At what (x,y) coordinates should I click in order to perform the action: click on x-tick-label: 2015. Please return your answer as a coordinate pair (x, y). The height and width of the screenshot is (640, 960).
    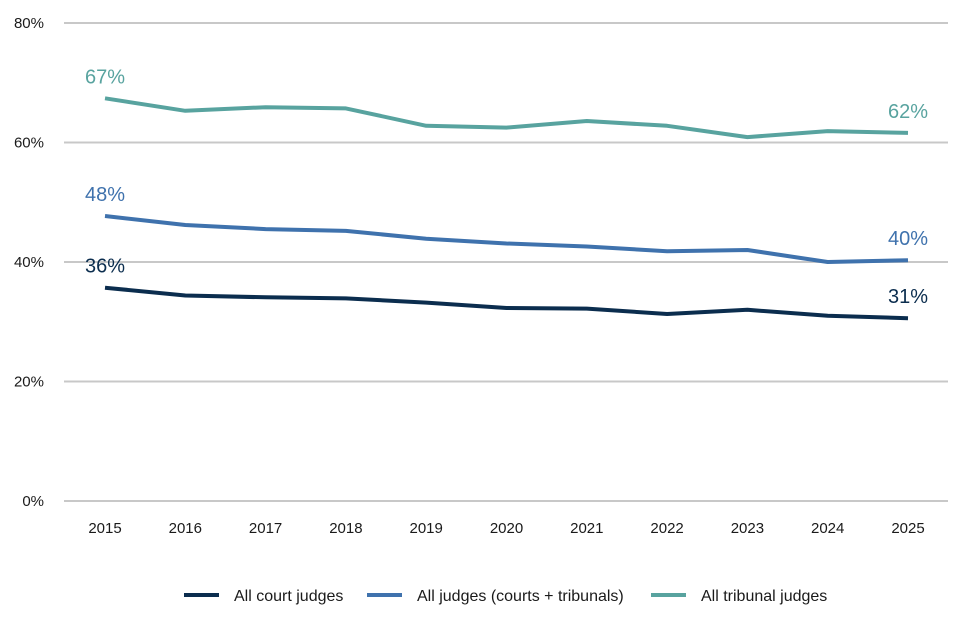
    Looking at the image, I should click on (104, 528).